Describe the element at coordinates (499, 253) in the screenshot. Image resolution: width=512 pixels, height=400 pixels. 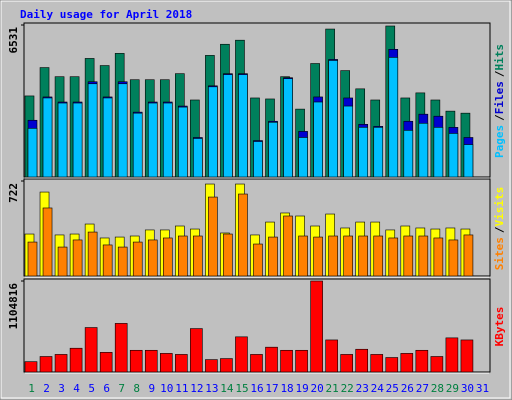
I see `legend-entry: Sites` at that location.